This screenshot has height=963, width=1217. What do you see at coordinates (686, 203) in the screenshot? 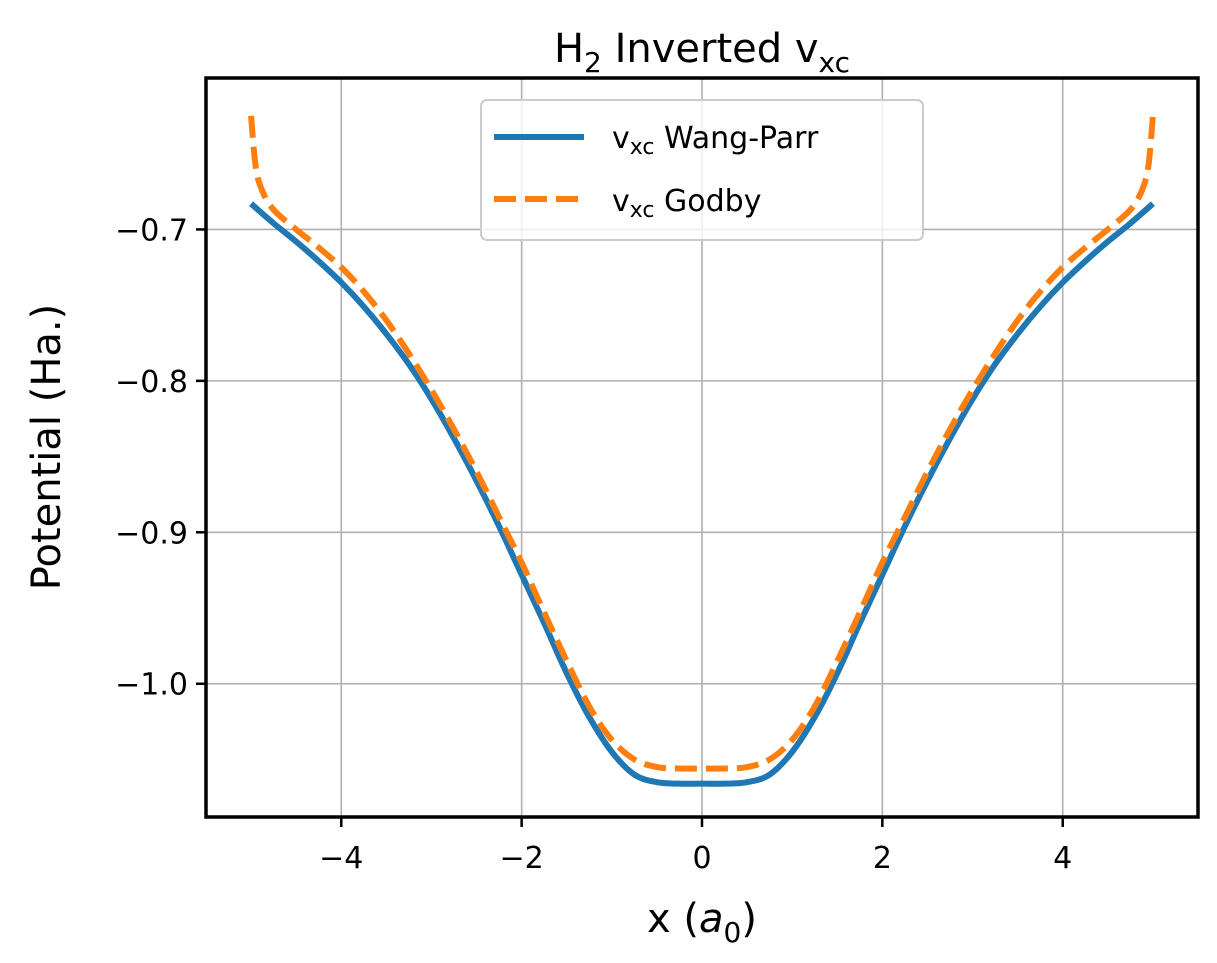
I see `legend-label-godby: vxc Godby` at bounding box center [686, 203].